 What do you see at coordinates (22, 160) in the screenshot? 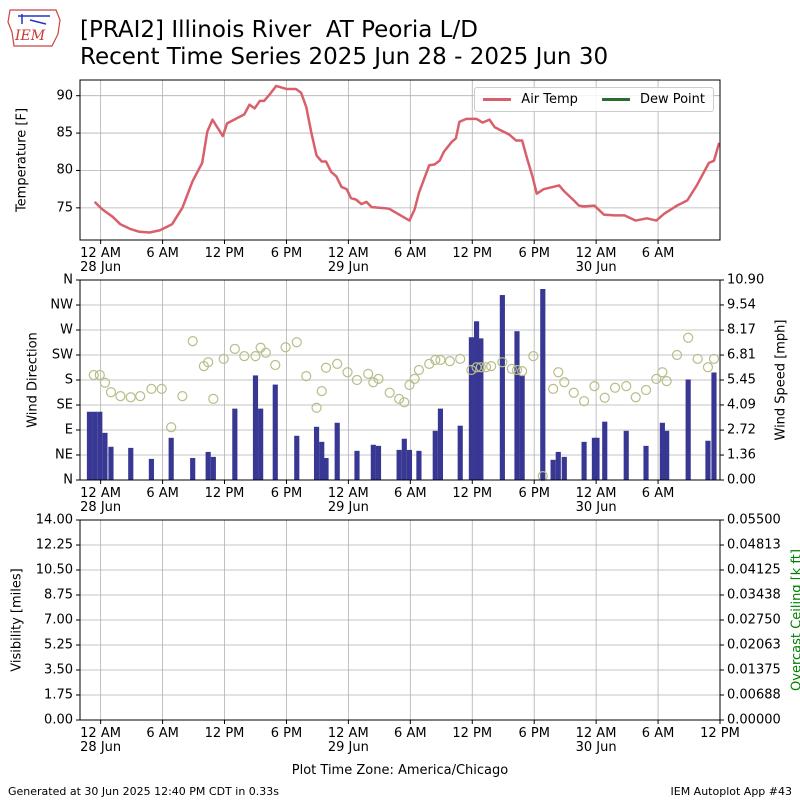
I see `y-axis-label: Temperature [F]` at bounding box center [22, 160].